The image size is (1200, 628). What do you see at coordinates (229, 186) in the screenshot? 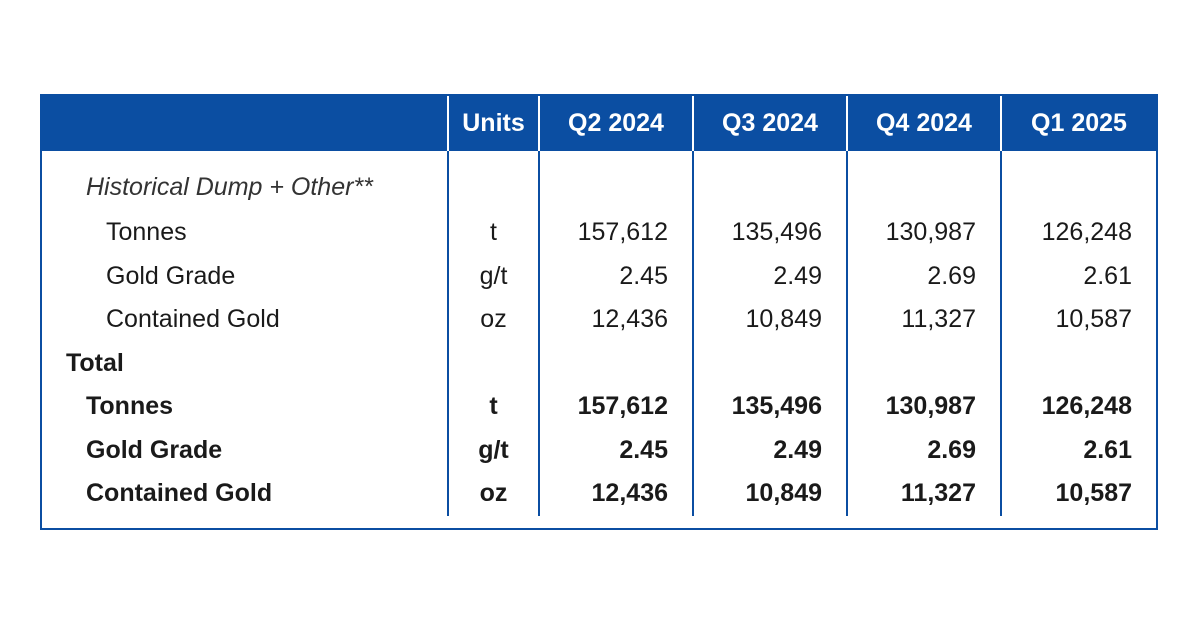
I see `group-title: Historical Dump + Other**` at bounding box center [229, 186].